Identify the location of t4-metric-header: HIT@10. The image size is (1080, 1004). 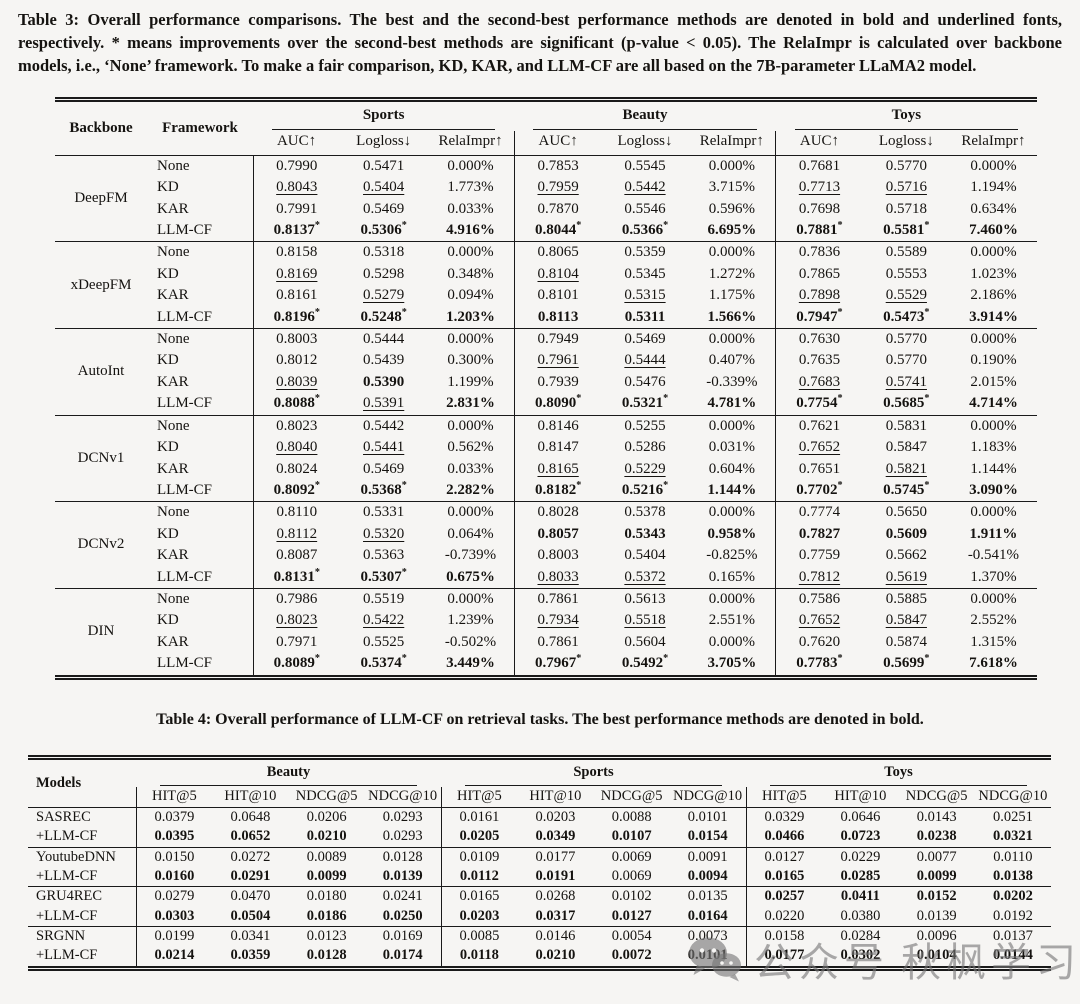
(860, 797).